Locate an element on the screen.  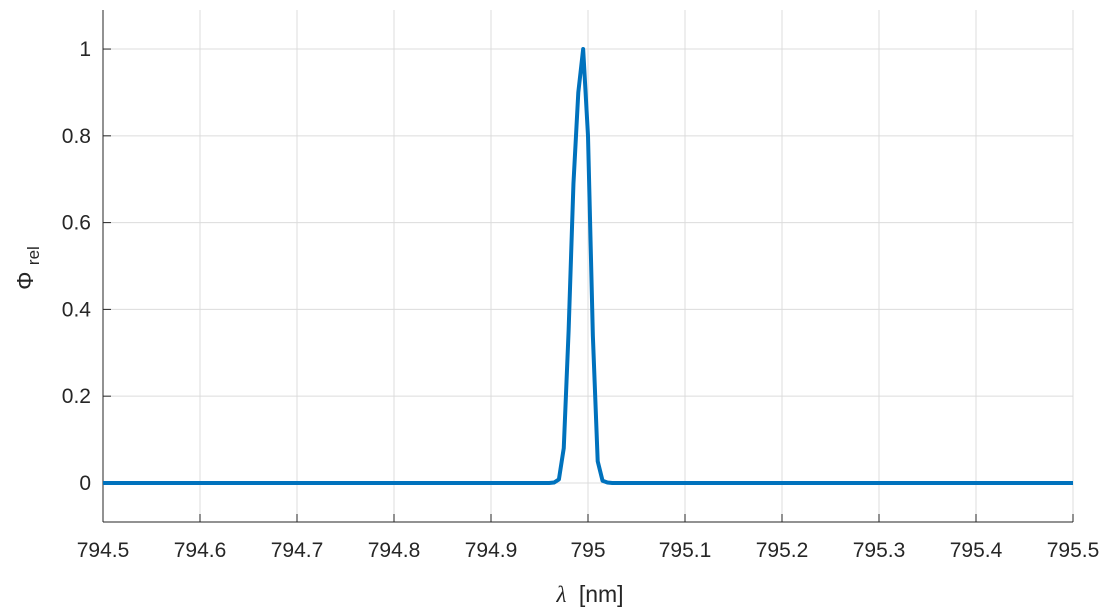
x-tick-label: 795.4 is located at coordinates (976, 550).